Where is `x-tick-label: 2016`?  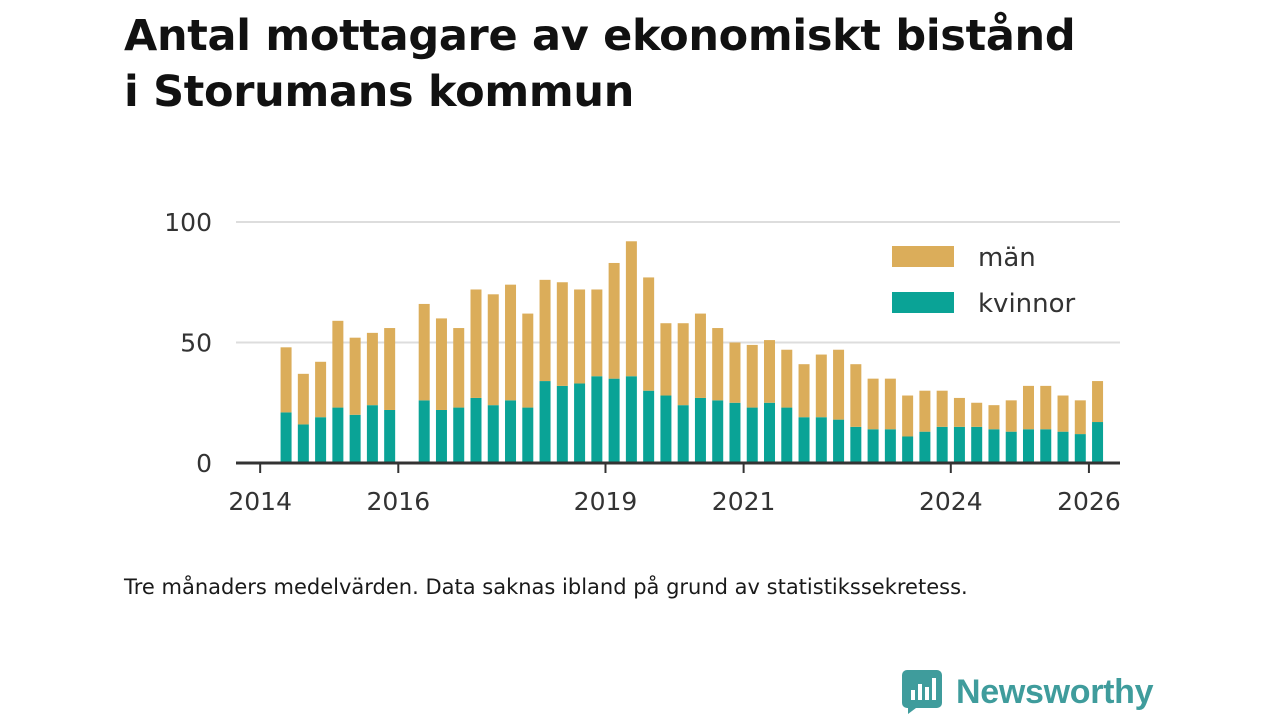 x-tick-label: 2016 is located at coordinates (398, 501).